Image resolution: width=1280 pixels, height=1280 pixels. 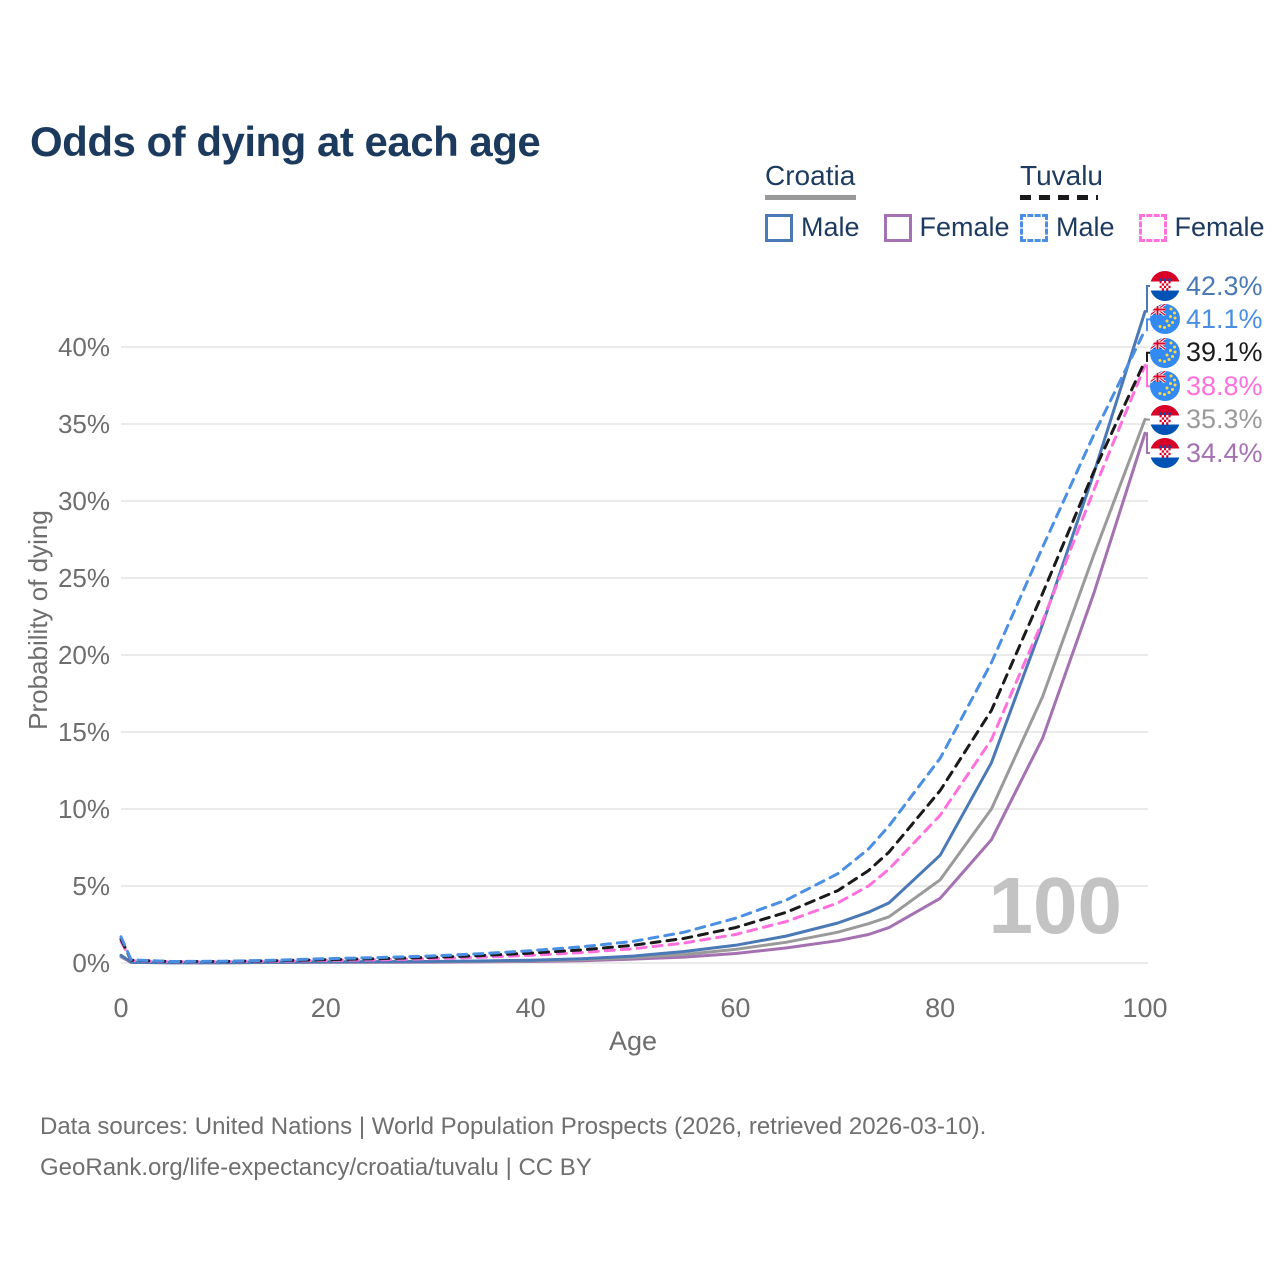 What do you see at coordinates (121, 1008) in the screenshot?
I see `x-tick-label: 0` at bounding box center [121, 1008].